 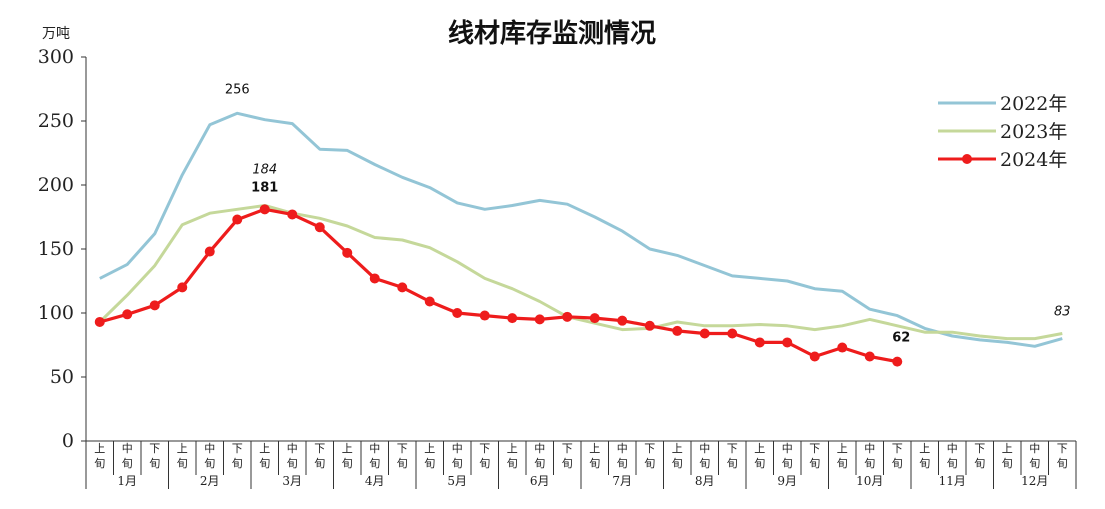 I want to click on x-month-label: 5月, so click(x=457, y=481).